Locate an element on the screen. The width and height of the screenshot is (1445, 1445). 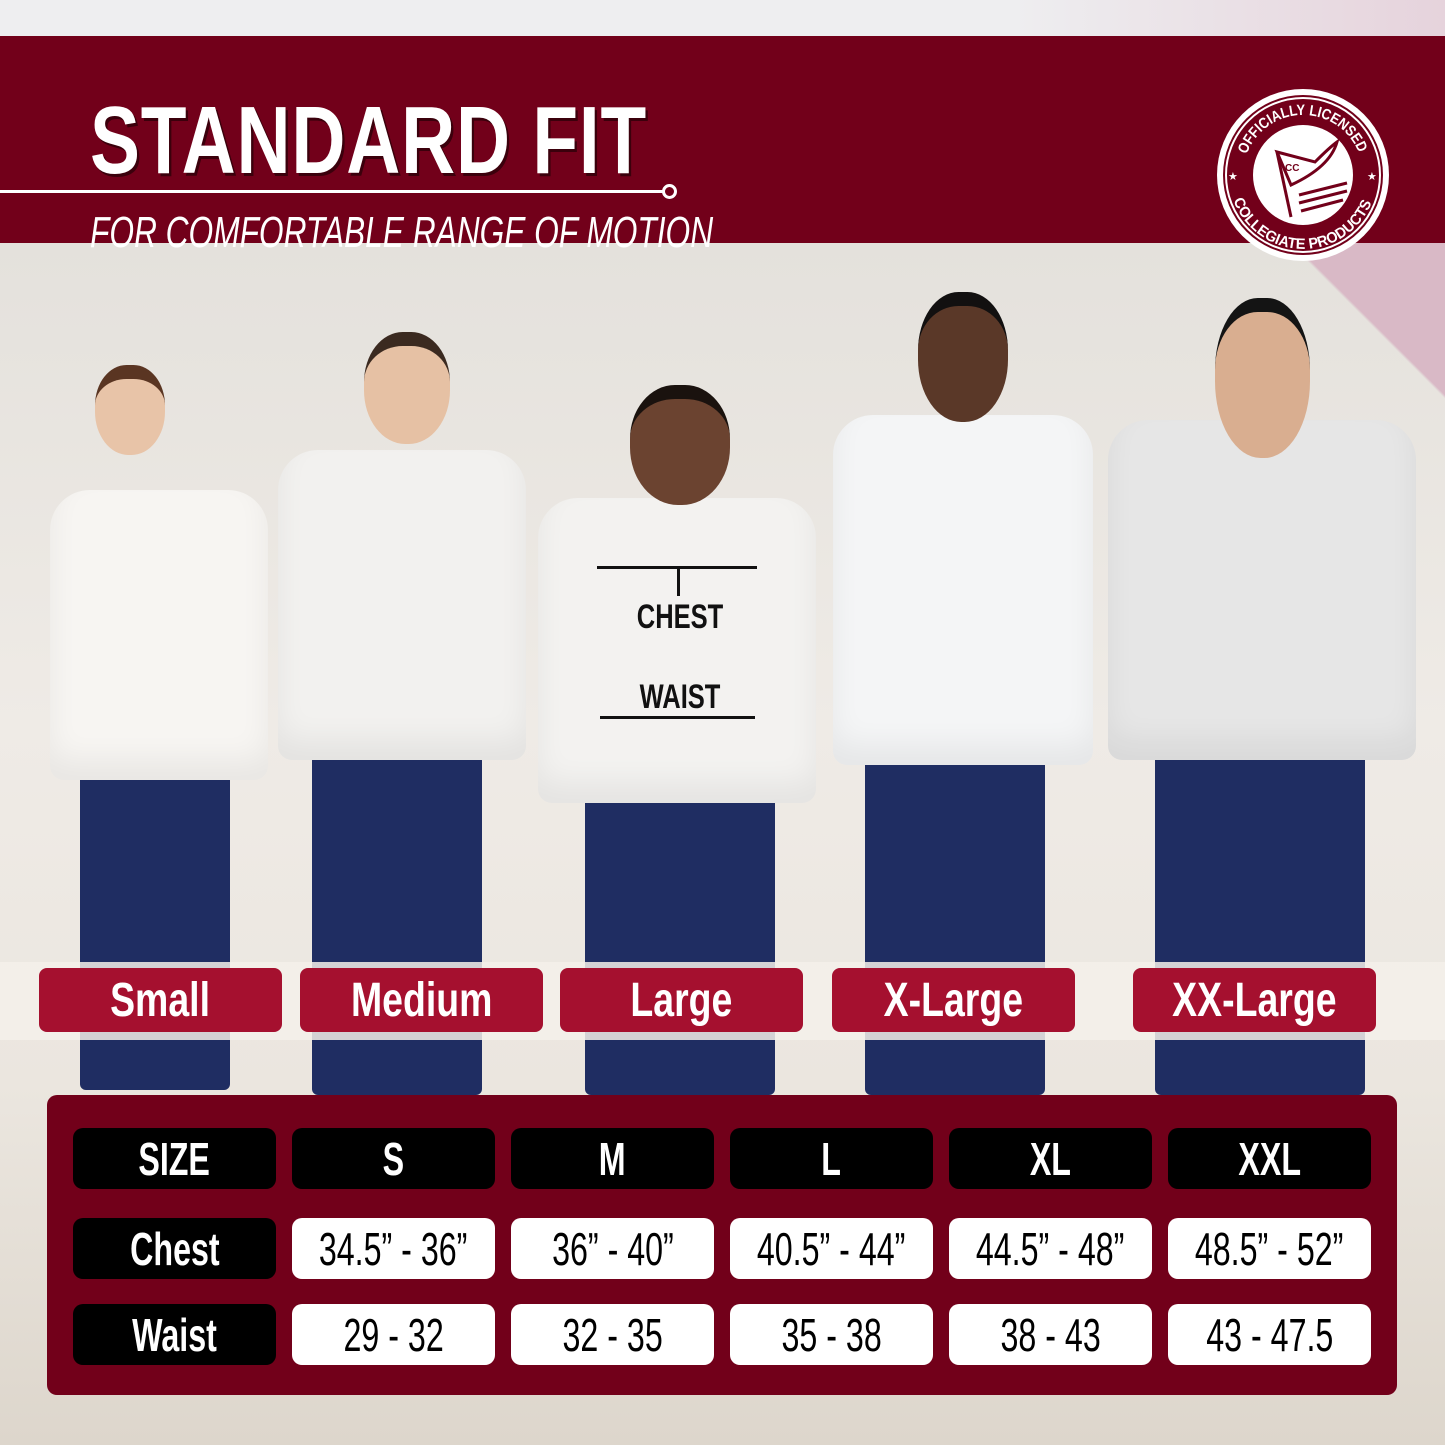
table-value-cell: 35 - 38 is located at coordinates (831, 1334).